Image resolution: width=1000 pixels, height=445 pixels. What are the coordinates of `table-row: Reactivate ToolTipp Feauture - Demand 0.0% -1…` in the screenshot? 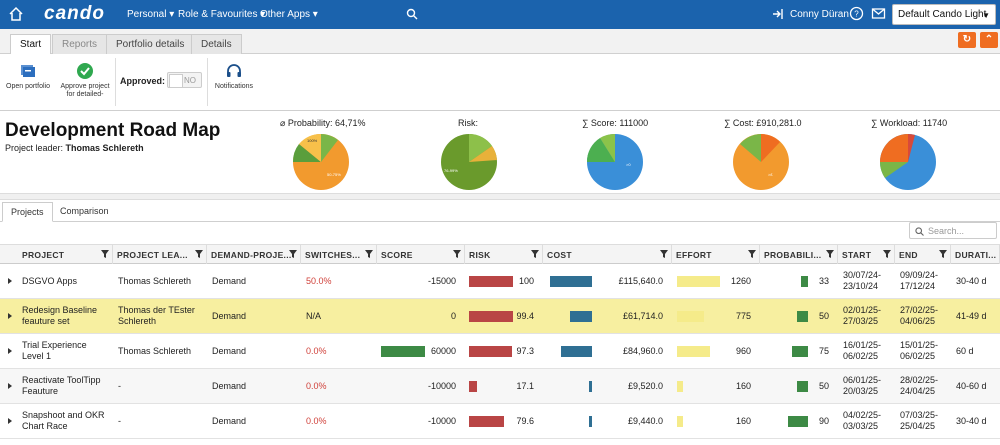 It's located at (500, 386).